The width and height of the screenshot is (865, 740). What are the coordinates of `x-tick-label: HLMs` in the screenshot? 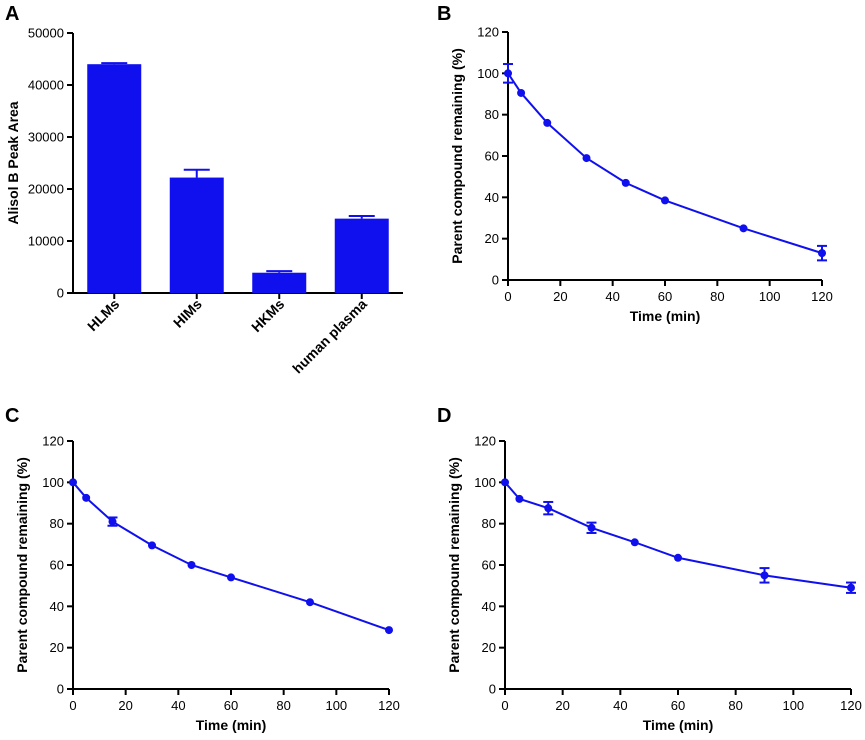 It's located at (103, 315).